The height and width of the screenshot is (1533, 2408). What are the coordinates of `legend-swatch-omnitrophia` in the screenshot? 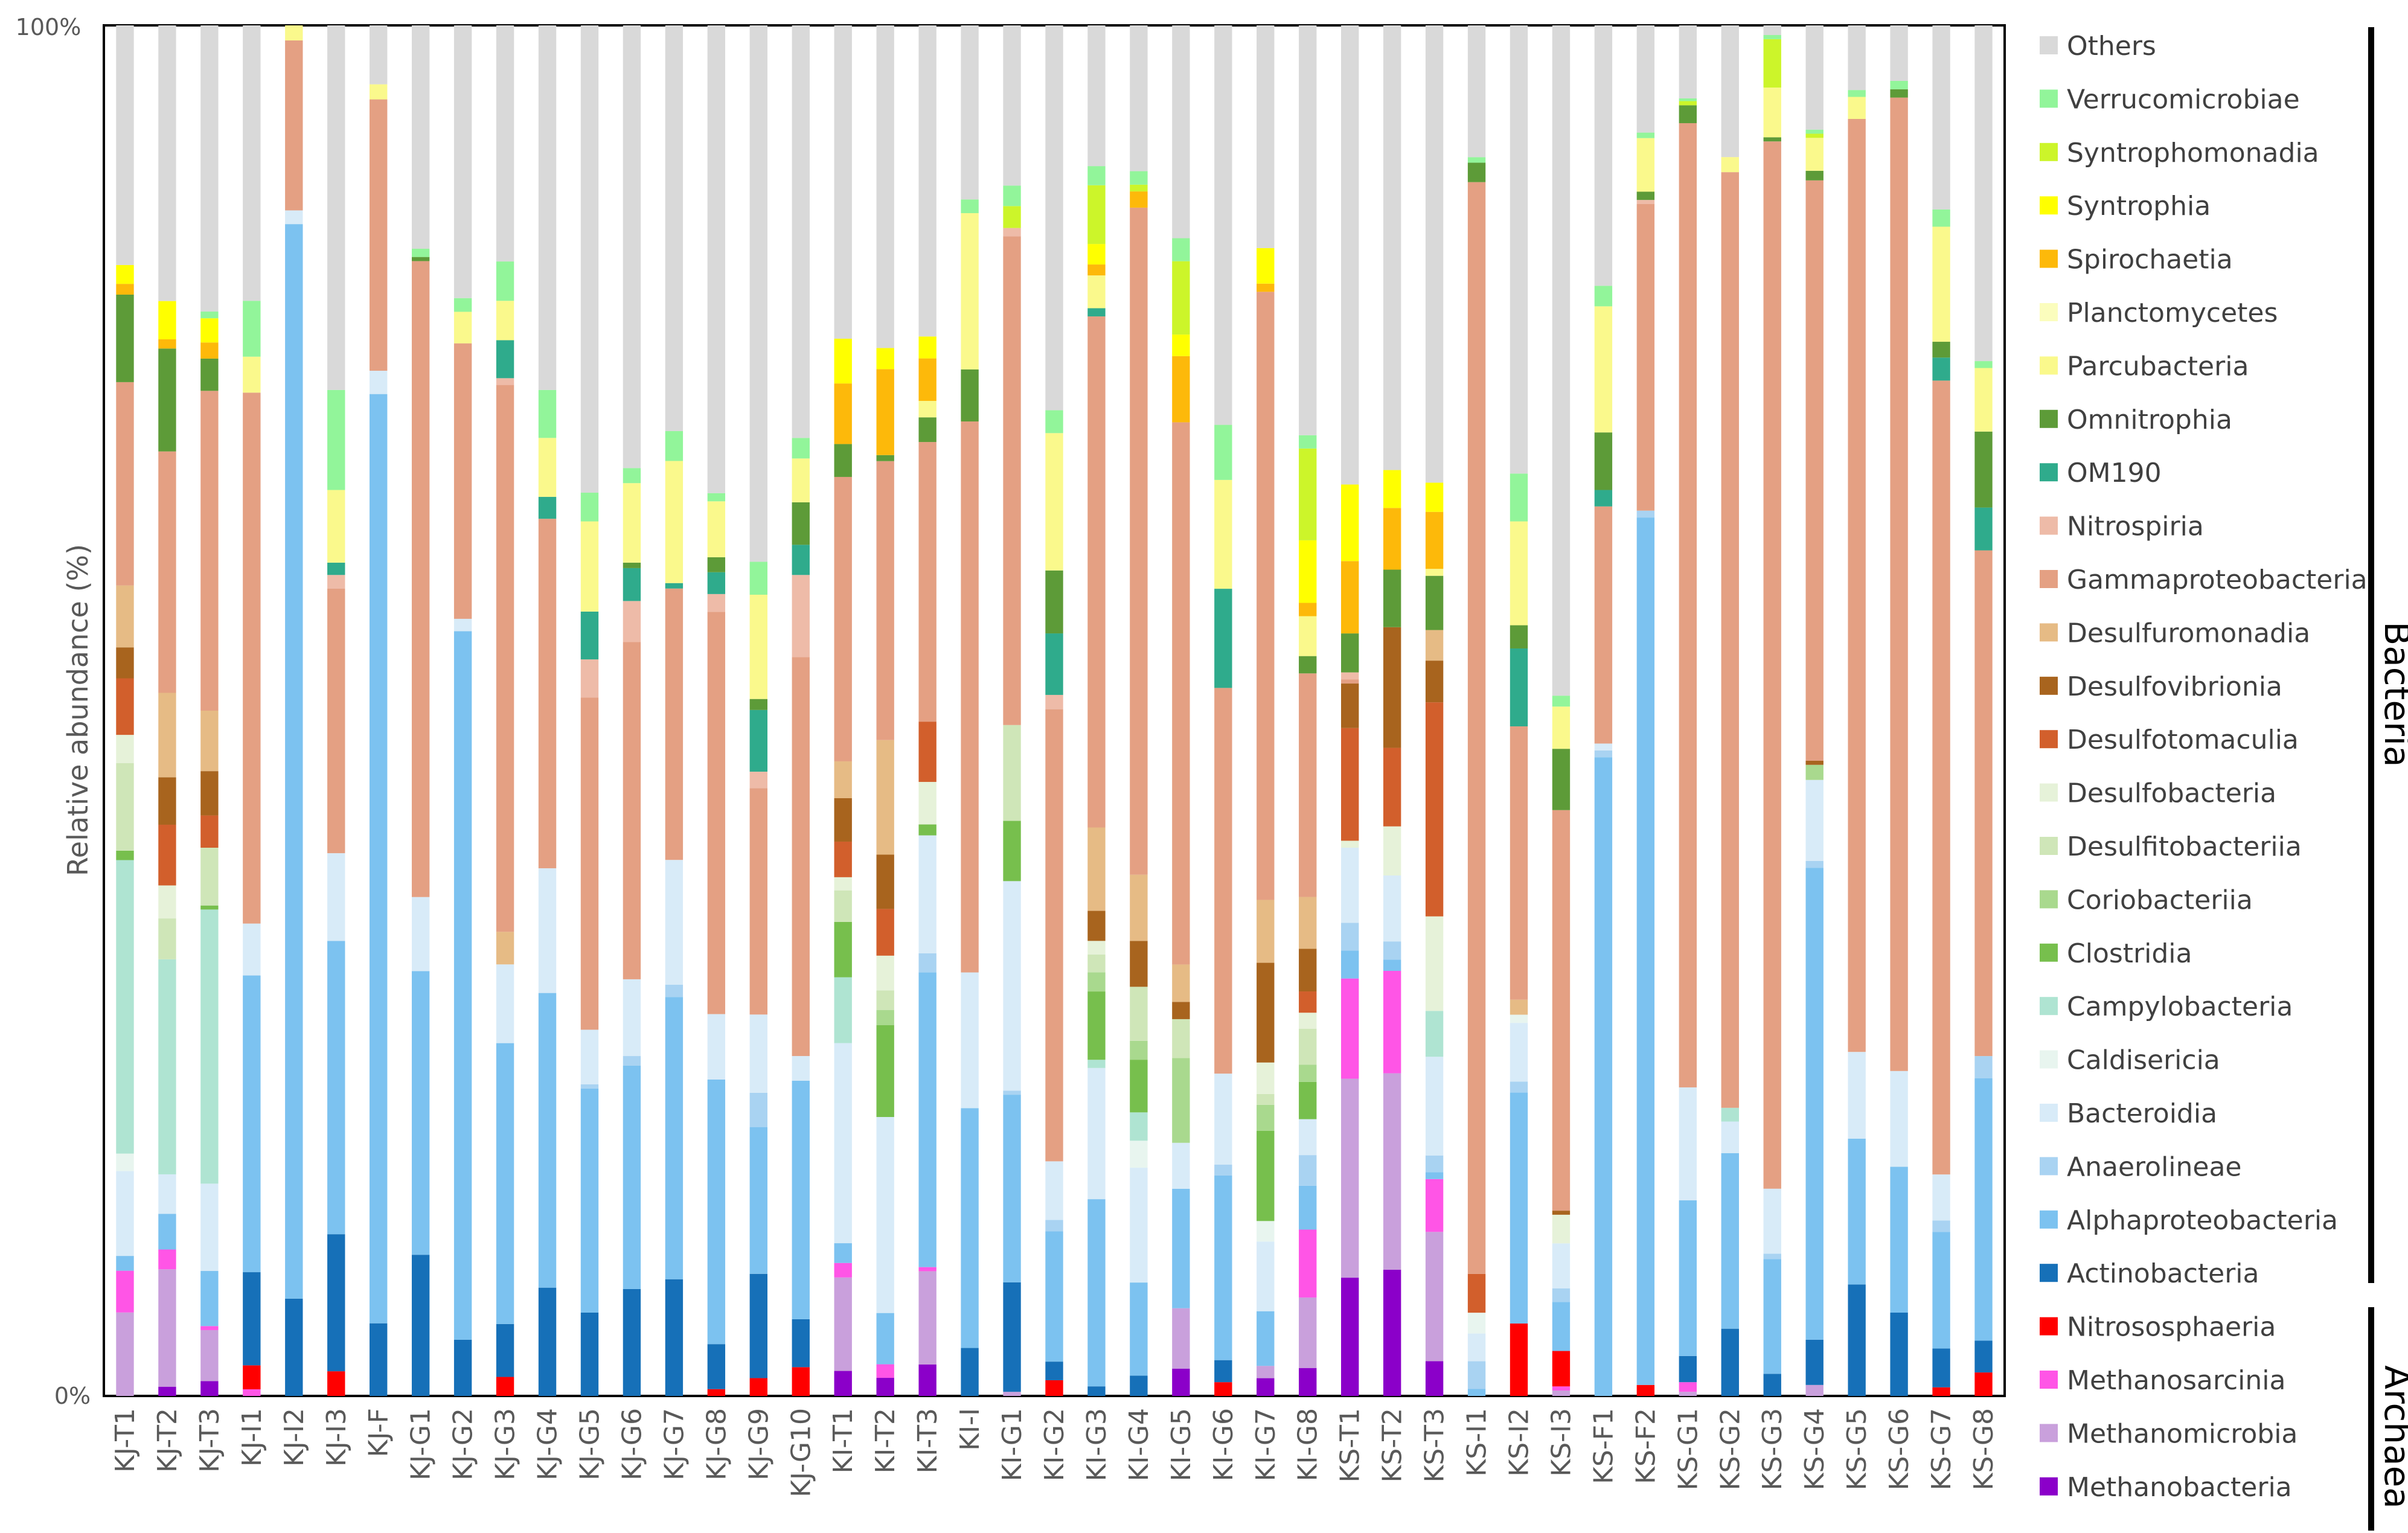 It's located at (2049, 418).